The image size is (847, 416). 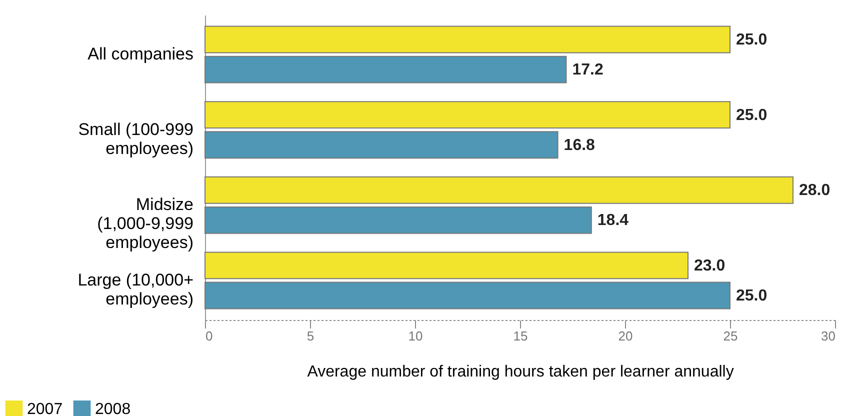 What do you see at coordinates (45, 408) in the screenshot?
I see `legend-label: 2007` at bounding box center [45, 408].